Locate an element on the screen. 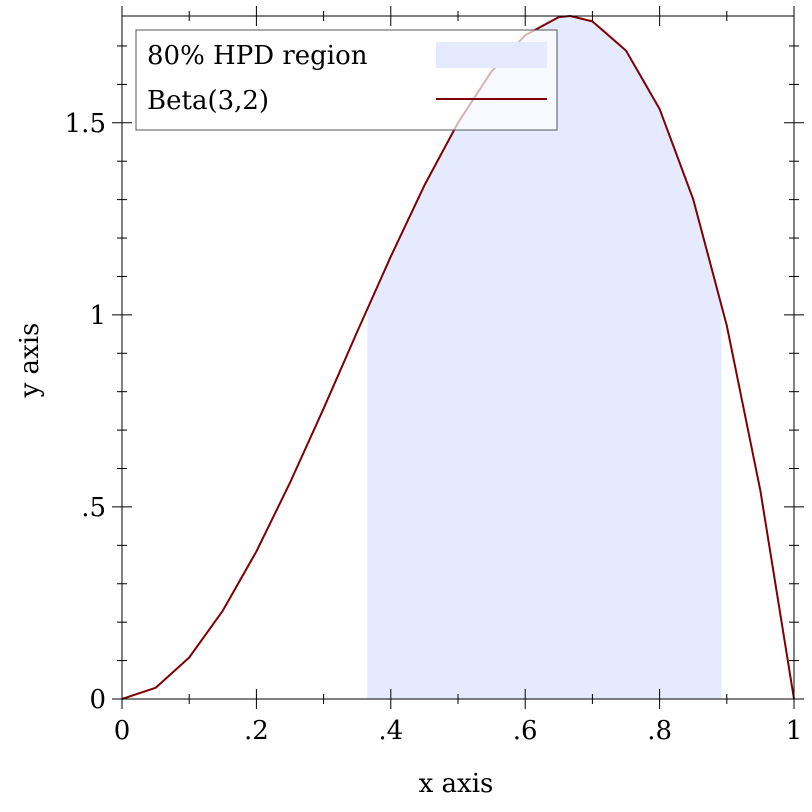  x-tick-label: .8 is located at coordinates (659, 731).